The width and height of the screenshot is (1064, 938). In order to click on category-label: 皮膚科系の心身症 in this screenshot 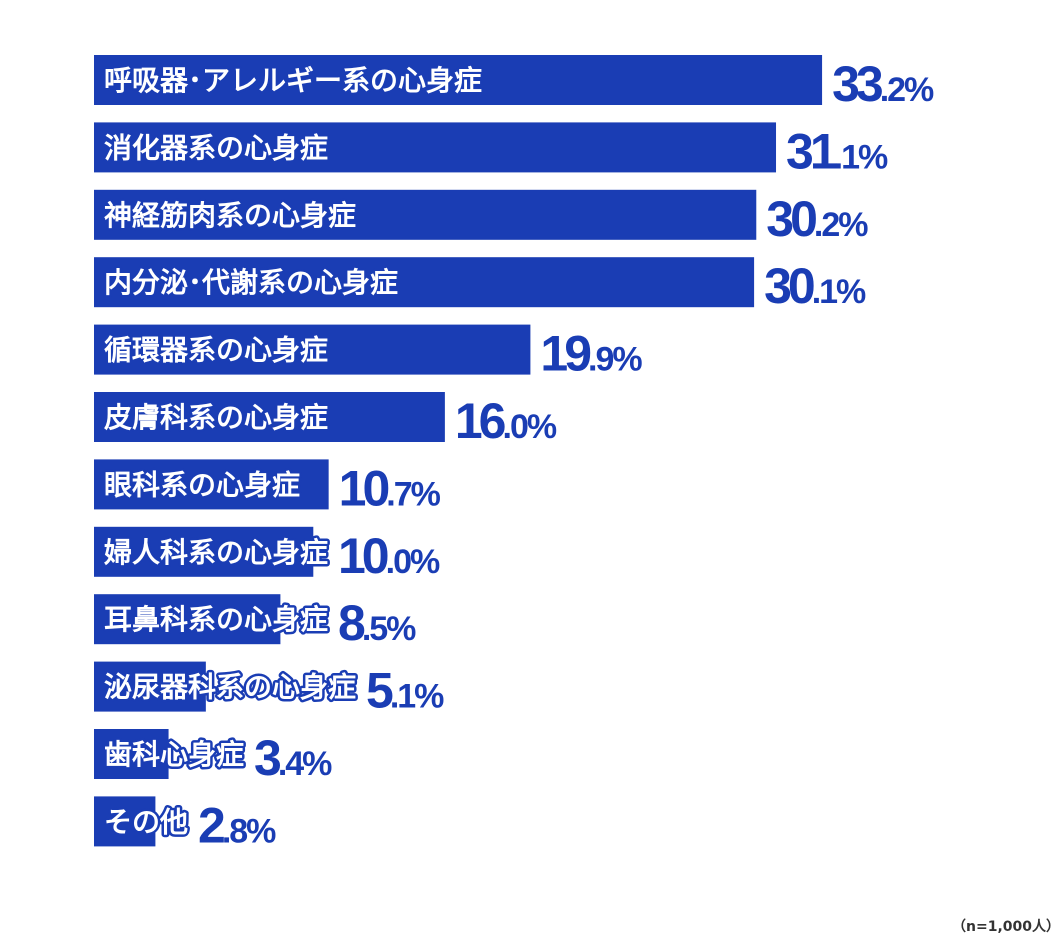, I will do `click(216, 417)`.